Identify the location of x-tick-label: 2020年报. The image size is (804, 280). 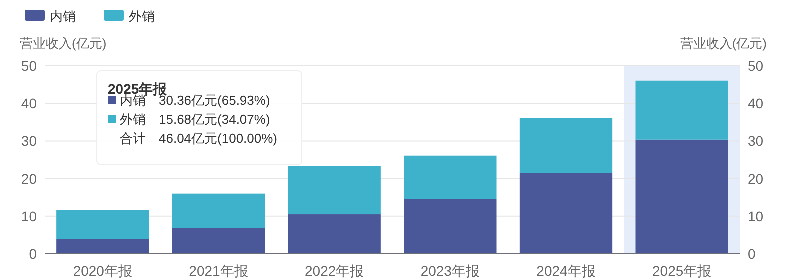
(102, 271).